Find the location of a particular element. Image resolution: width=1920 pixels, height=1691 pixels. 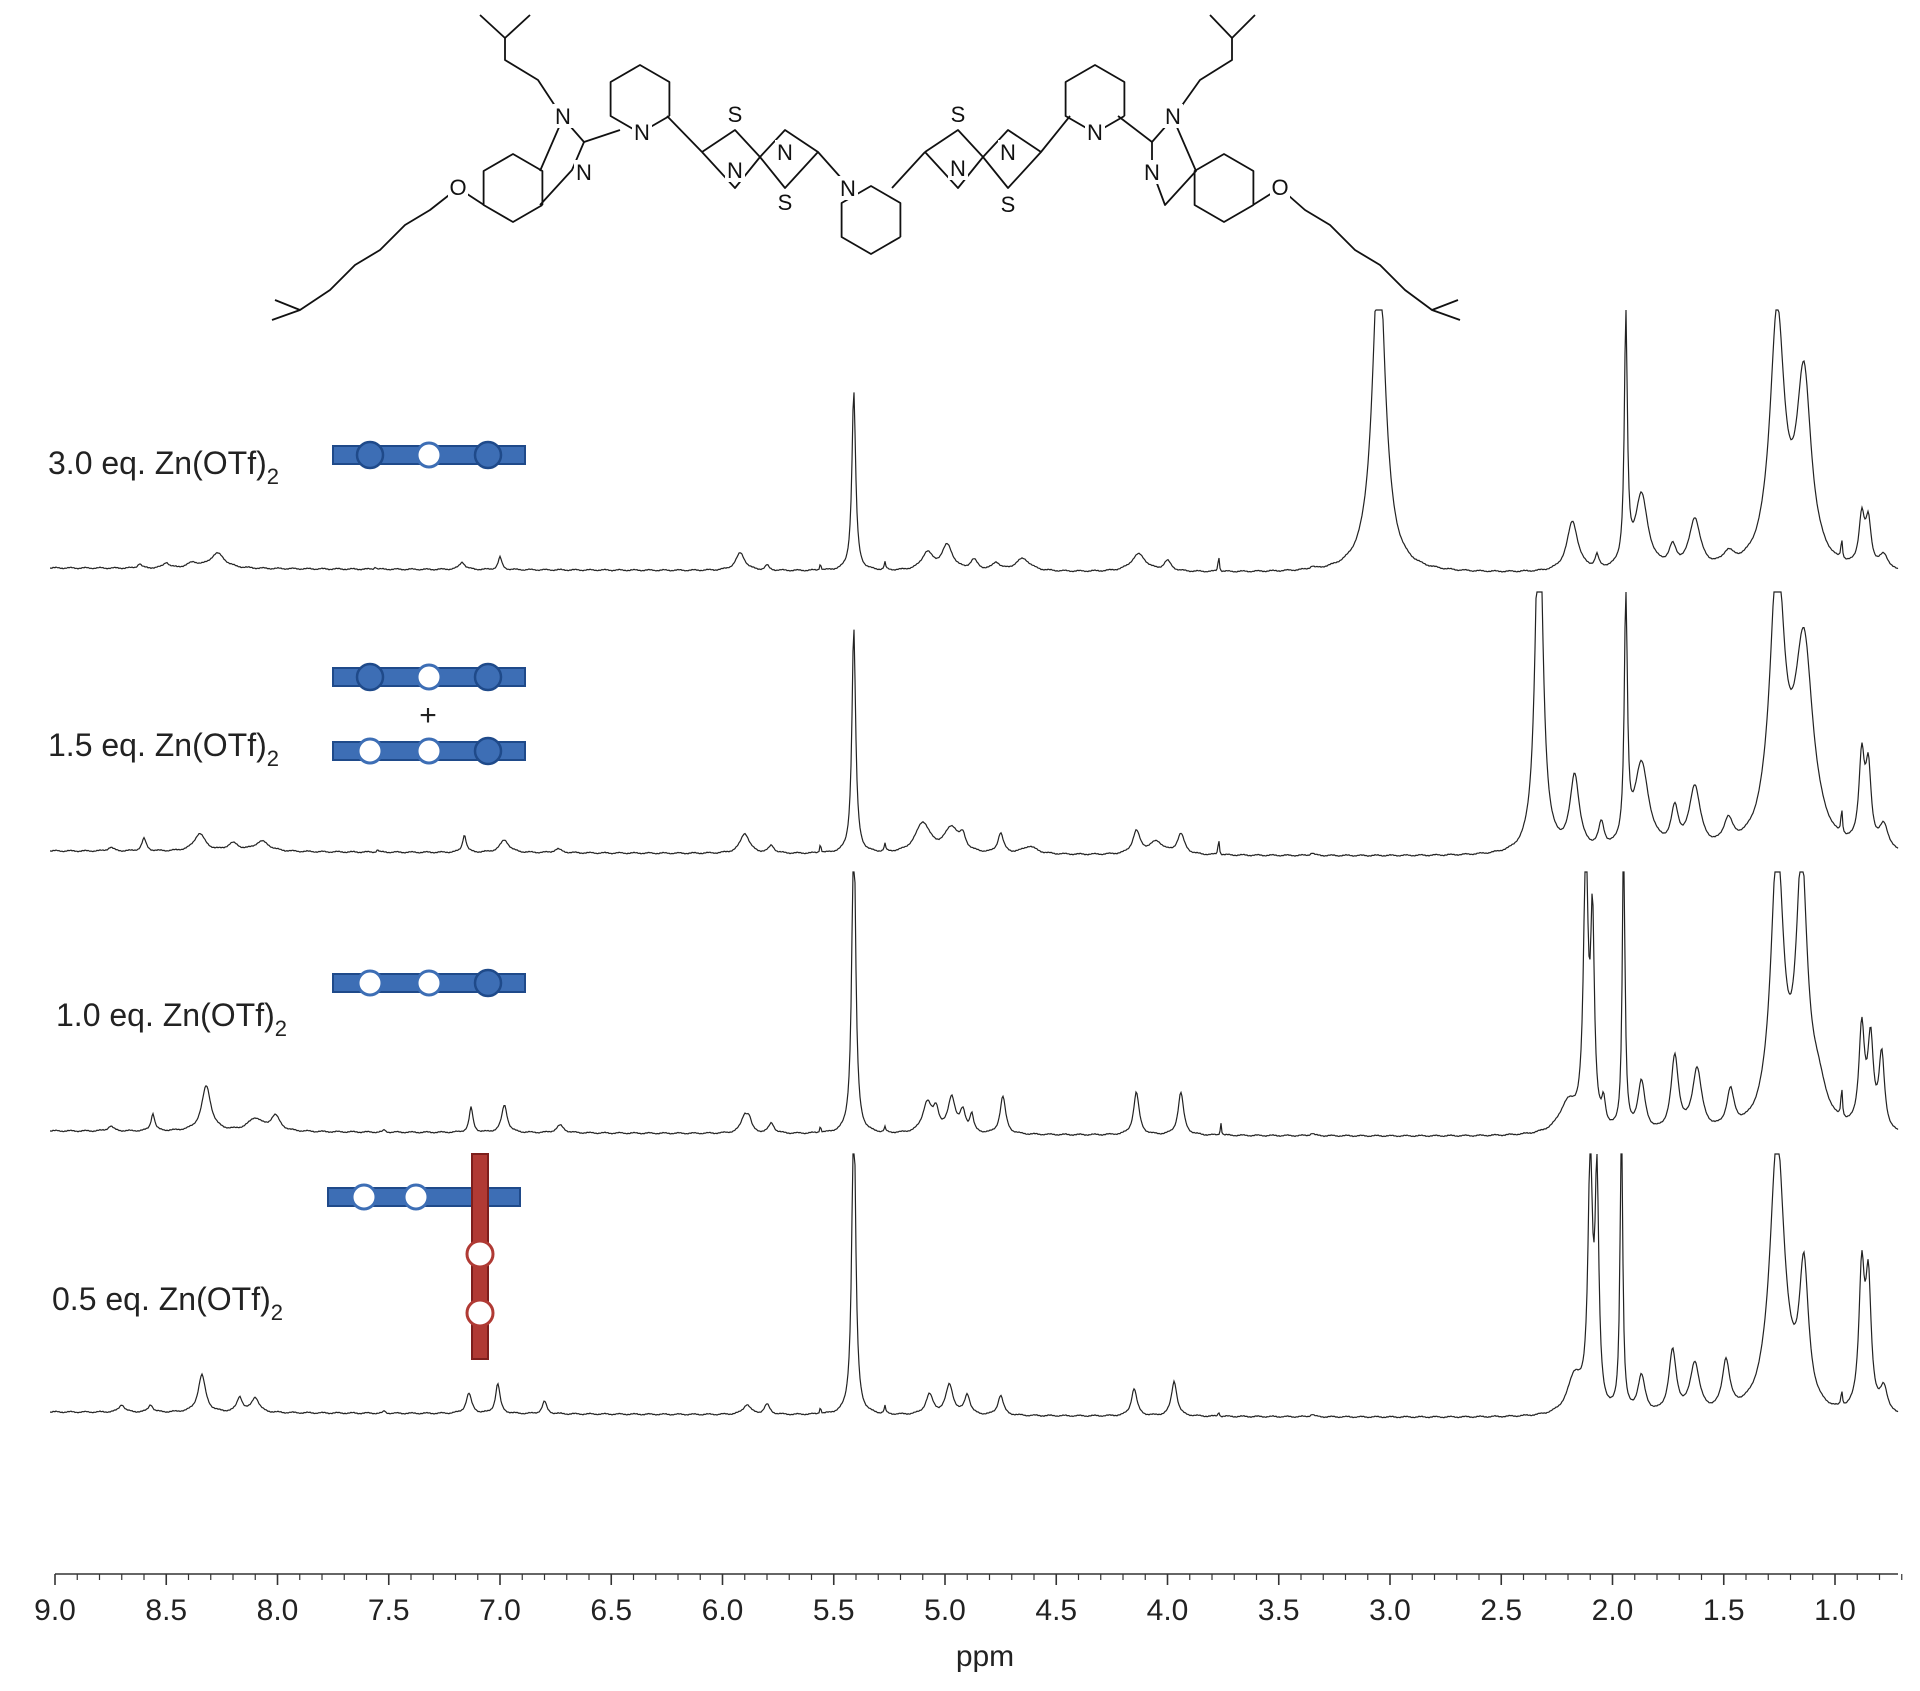

atom-label: O is located at coordinates (457, 187).